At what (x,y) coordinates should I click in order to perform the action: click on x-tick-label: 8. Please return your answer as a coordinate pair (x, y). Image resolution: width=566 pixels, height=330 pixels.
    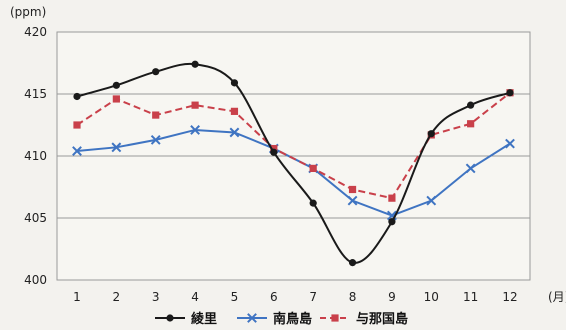
    Looking at the image, I should click on (353, 297).